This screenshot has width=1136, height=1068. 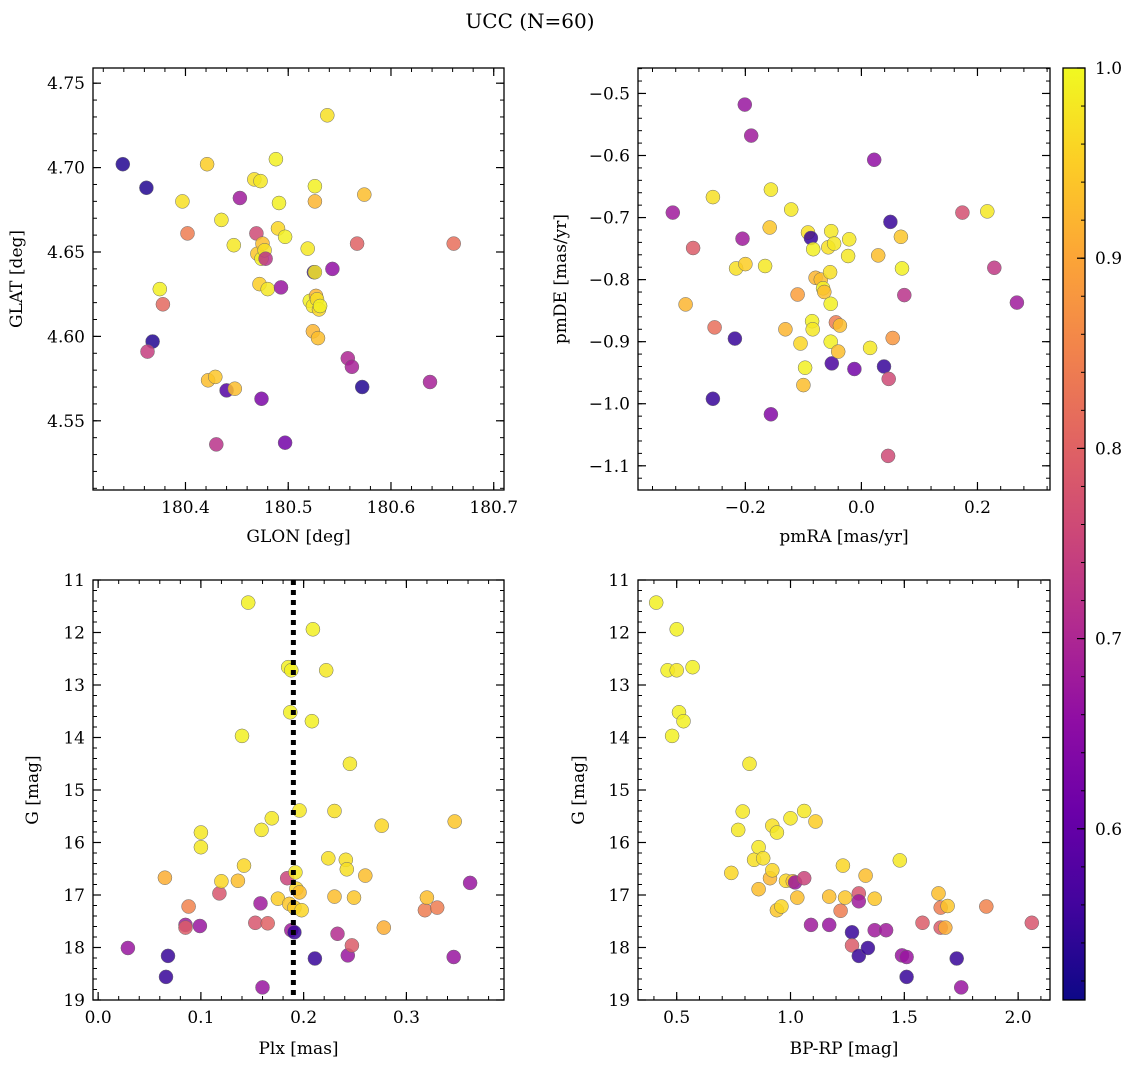 What do you see at coordinates (609, 157) in the screenshot?
I see `y-tick-label: −0.6` at bounding box center [609, 157].